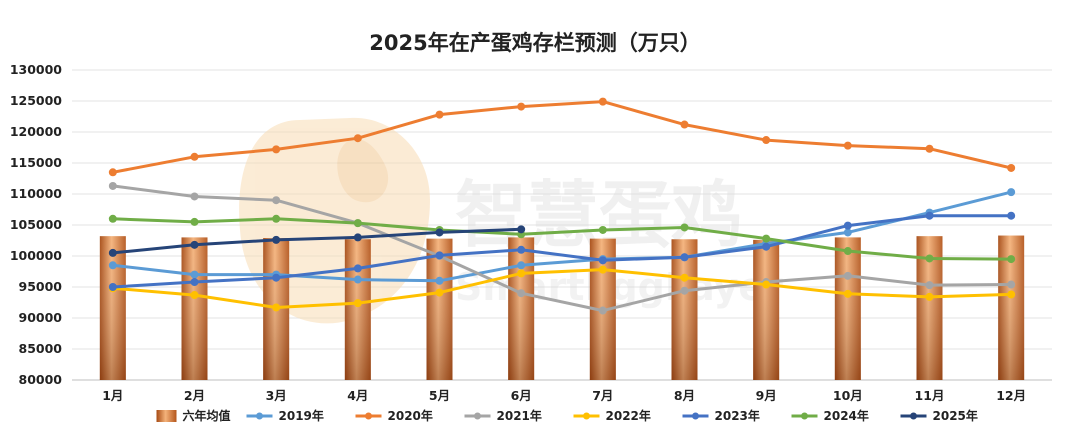  What do you see at coordinates (684, 395) in the screenshot?
I see `x-tick-label: 8月` at bounding box center [684, 395].